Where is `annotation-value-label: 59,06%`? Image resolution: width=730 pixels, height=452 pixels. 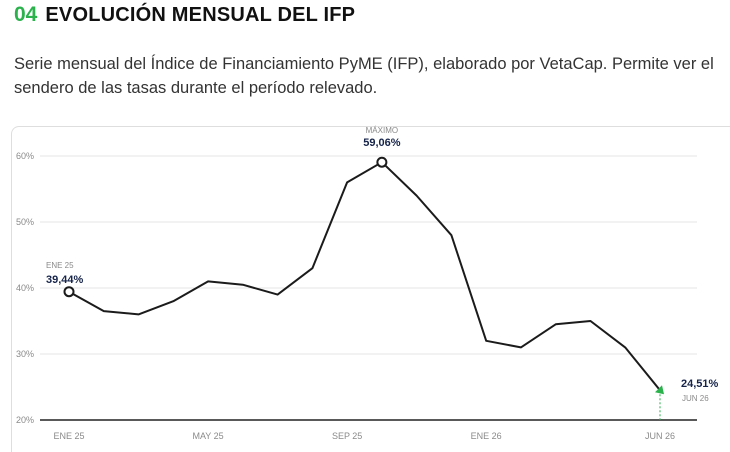 annotation-value-label: 59,06% is located at coordinates (382, 143).